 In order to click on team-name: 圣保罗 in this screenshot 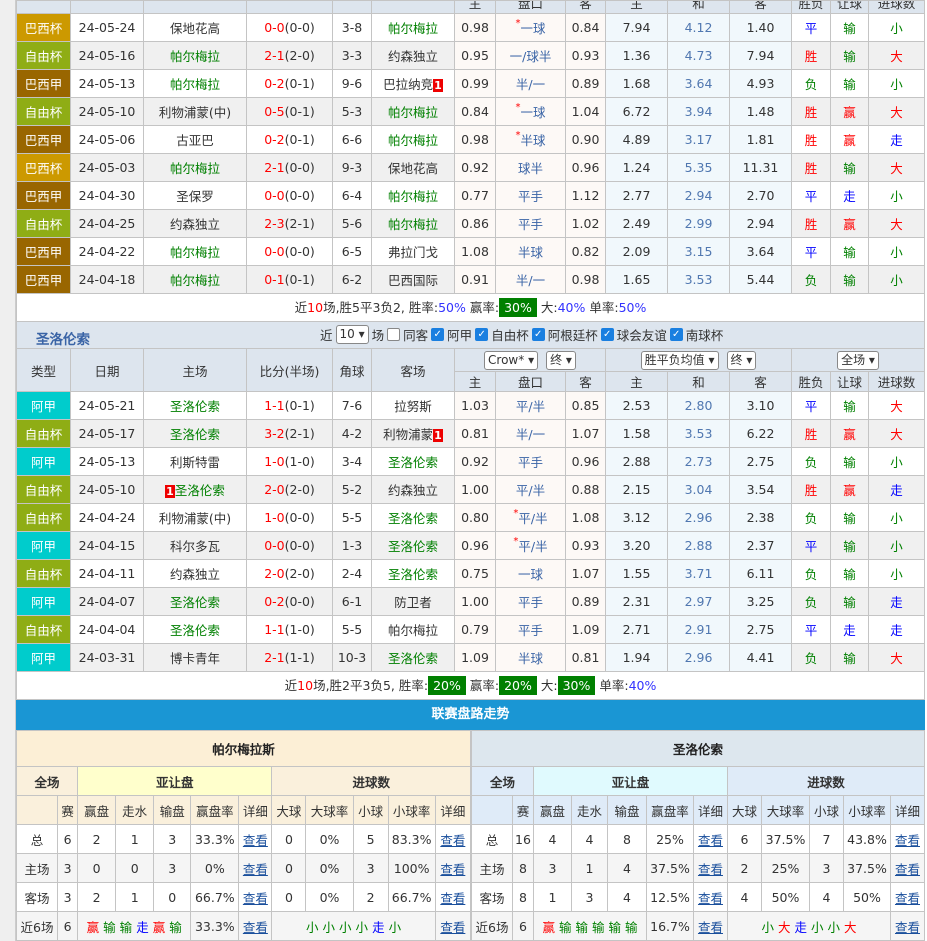, I will do `click(195, 196)`.